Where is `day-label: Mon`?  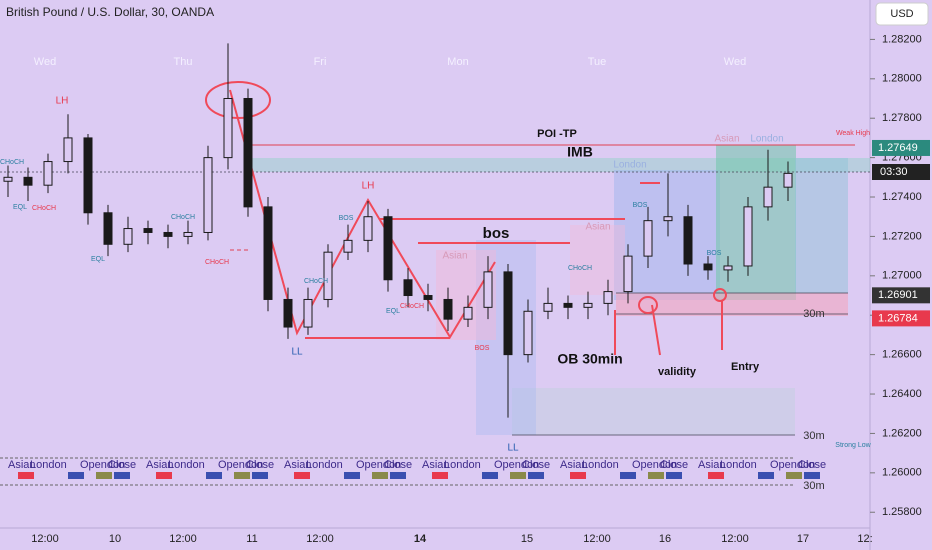
day-label: Mon is located at coordinates (457, 62).